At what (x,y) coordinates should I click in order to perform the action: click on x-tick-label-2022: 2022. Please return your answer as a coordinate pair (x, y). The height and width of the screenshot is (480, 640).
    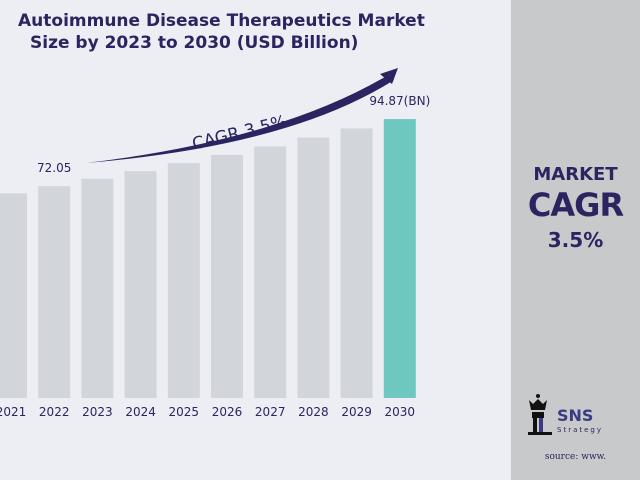
    Looking at the image, I should click on (54, 412).